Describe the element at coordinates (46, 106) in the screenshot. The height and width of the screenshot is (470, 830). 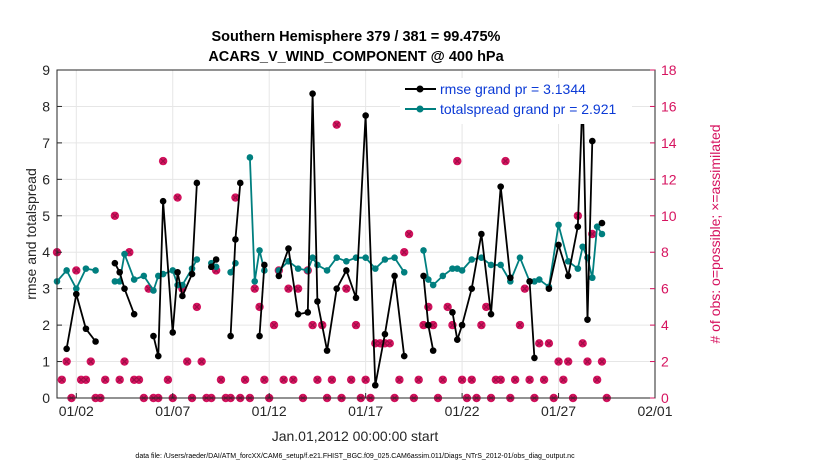
I see `y-tick-label: 8` at that location.